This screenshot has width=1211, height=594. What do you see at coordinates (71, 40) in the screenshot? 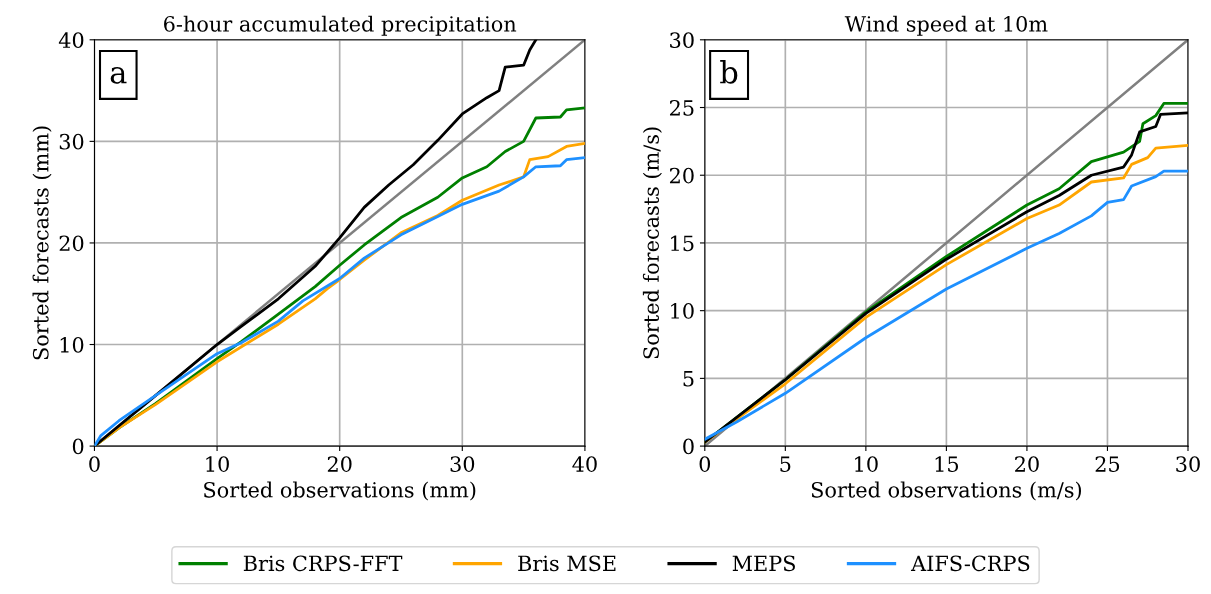
I see `y-tick-label: 40` at bounding box center [71, 40].